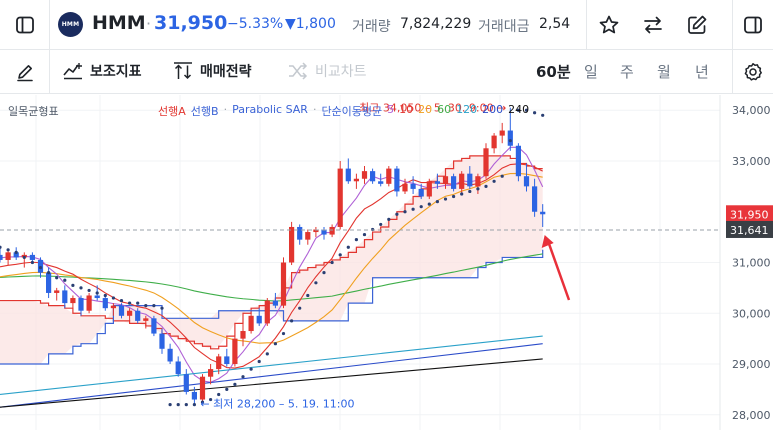 This screenshot has width=773, height=430. I want to click on timeframe-week: 주, so click(627, 72).